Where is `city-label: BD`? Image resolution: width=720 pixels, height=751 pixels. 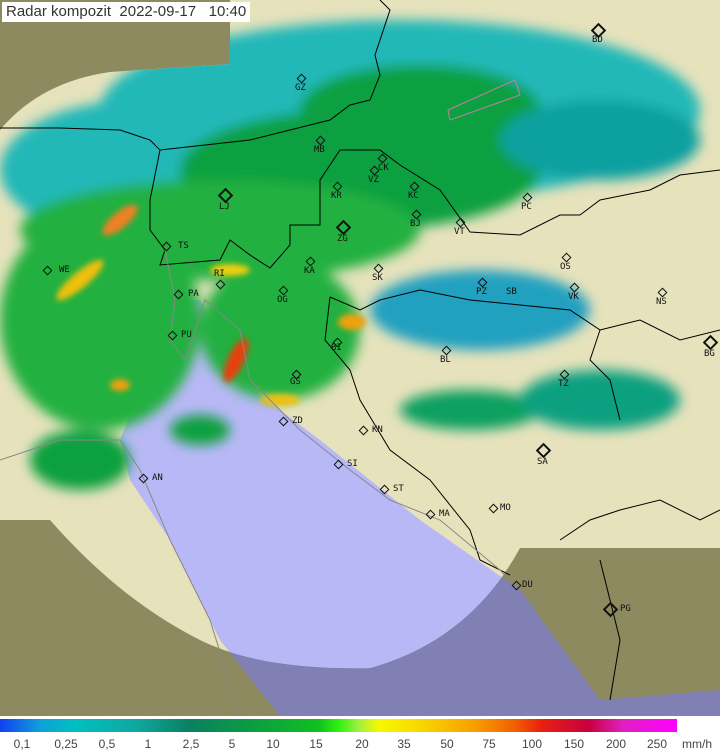 city-label: BD is located at coordinates (597, 40).